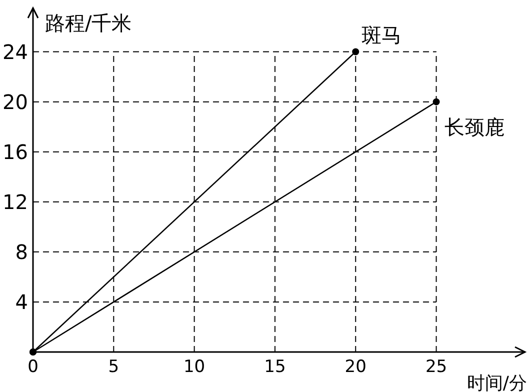  I want to click on y-tick-label: 4, so click(21, 302).